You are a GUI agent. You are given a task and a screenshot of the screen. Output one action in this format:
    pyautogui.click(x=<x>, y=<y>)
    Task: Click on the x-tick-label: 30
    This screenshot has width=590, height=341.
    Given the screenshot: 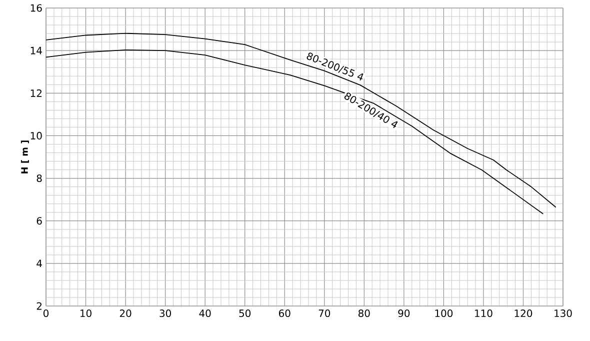 What is the action you would take?
    pyautogui.click(x=165, y=314)
    